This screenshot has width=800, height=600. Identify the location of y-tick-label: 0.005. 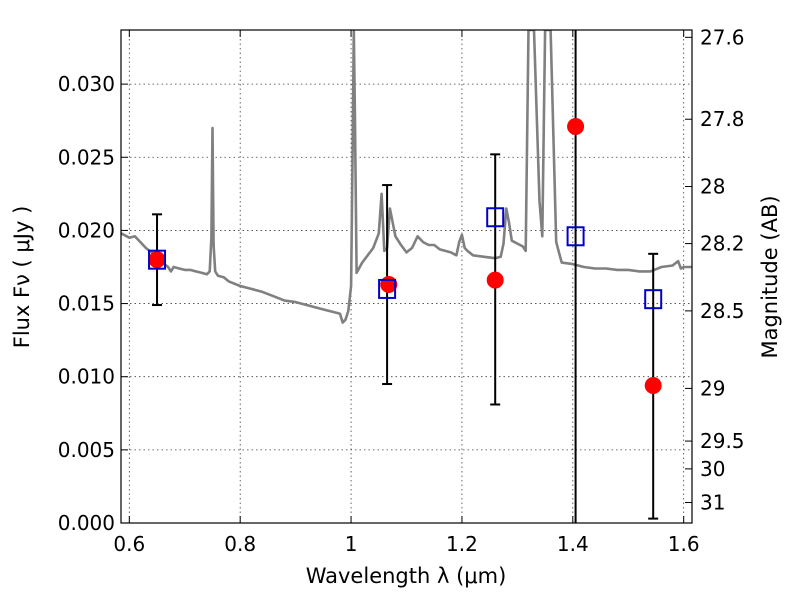
(86, 450).